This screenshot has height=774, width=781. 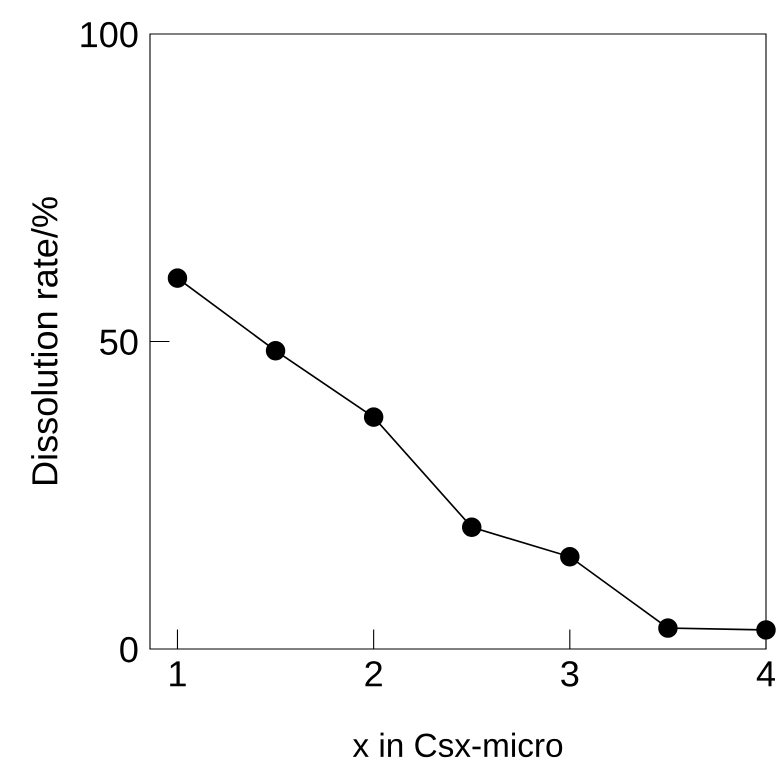 I want to click on x-tick-label: 4, so click(x=765, y=673).